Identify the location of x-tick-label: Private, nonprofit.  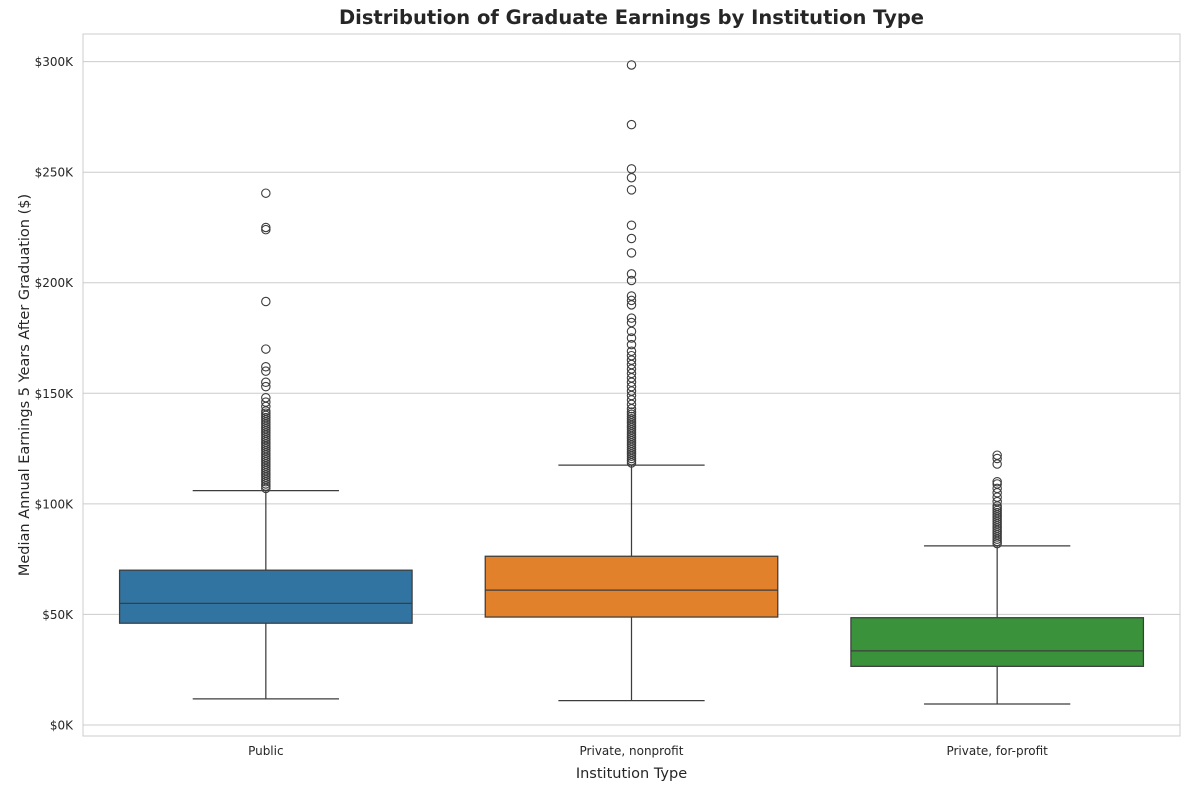
(632, 751).